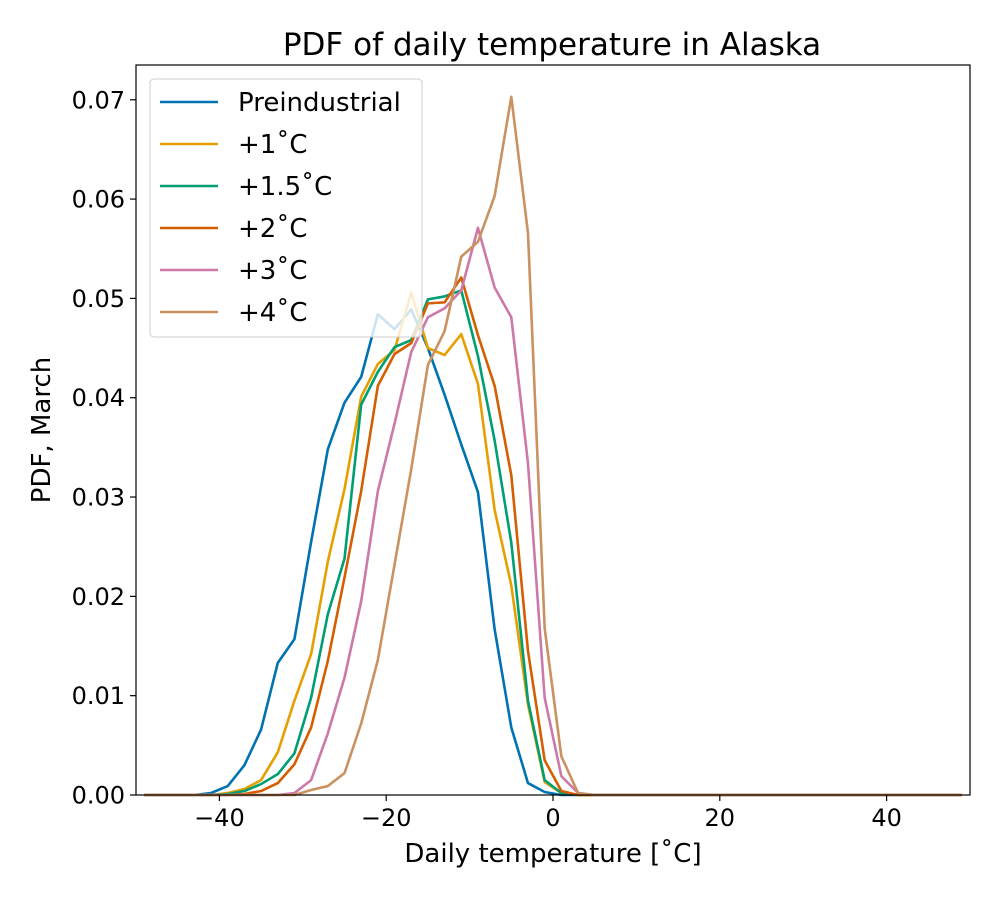 This screenshot has height=900, width=1000. What do you see at coordinates (272, 271) in the screenshot?
I see `legend-label-4: +3˚C` at bounding box center [272, 271].